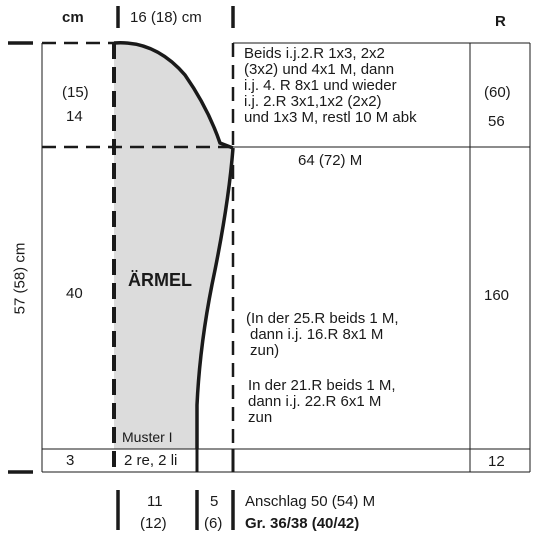  I want to click on stitches-top: 64 (72) M, so click(330, 160).